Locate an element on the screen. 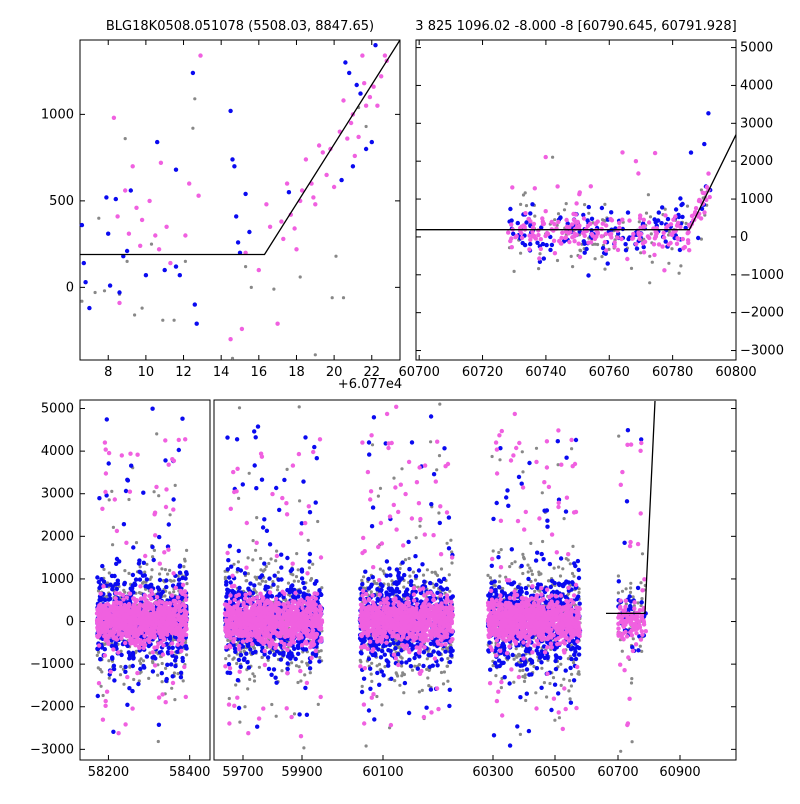 The image size is (800, 804). panel3-ytick-label: −1000 is located at coordinates (52, 664).